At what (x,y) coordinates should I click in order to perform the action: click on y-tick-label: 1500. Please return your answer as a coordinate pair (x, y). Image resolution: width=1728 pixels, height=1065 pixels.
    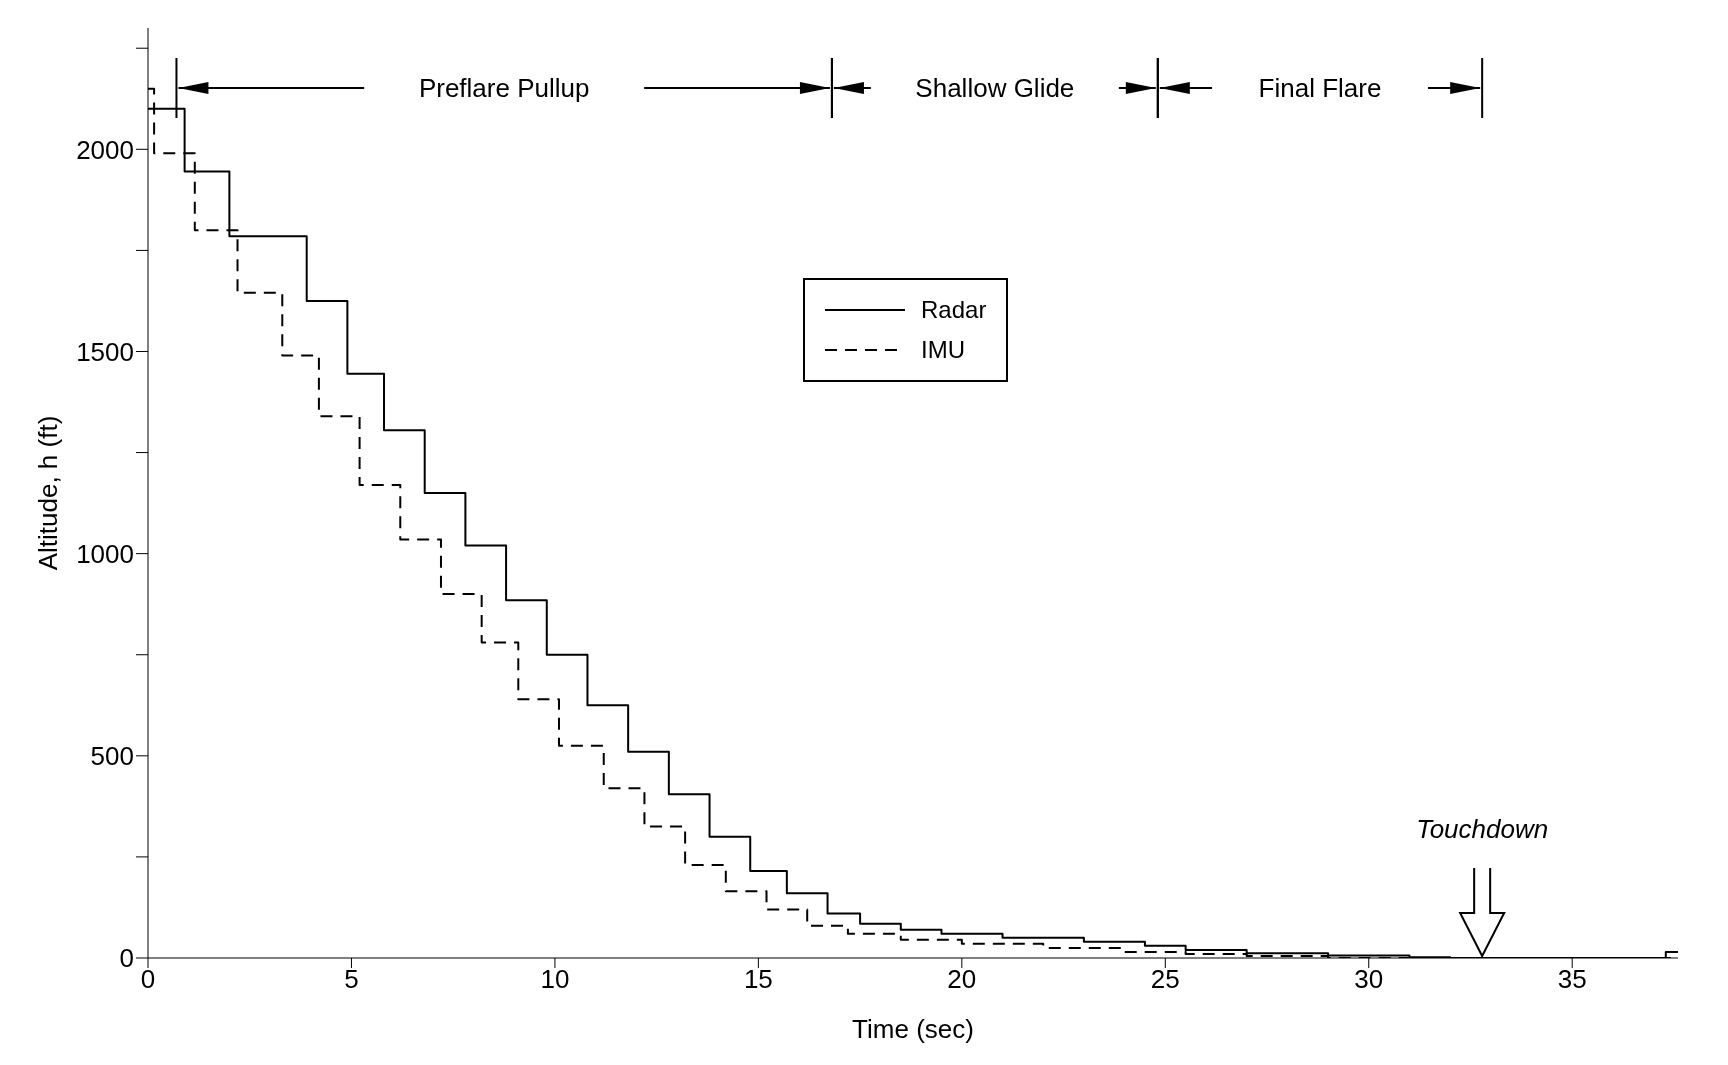
    Looking at the image, I should click on (105, 351).